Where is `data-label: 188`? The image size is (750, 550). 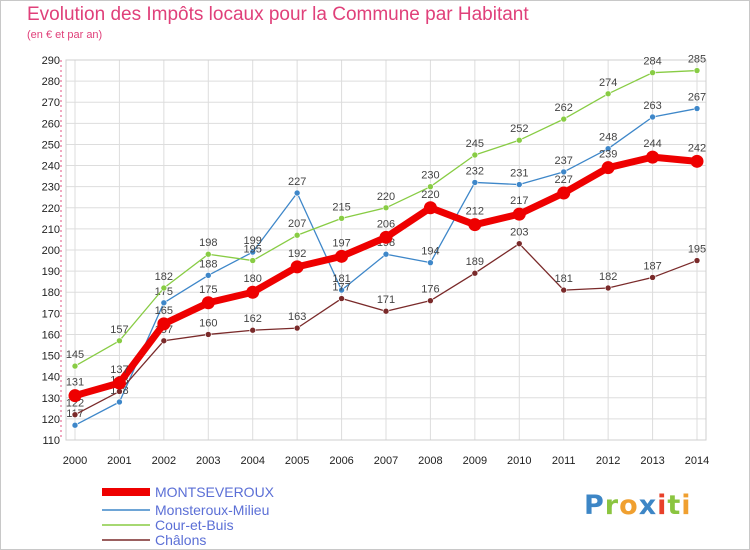 data-label: 188 is located at coordinates (208, 264).